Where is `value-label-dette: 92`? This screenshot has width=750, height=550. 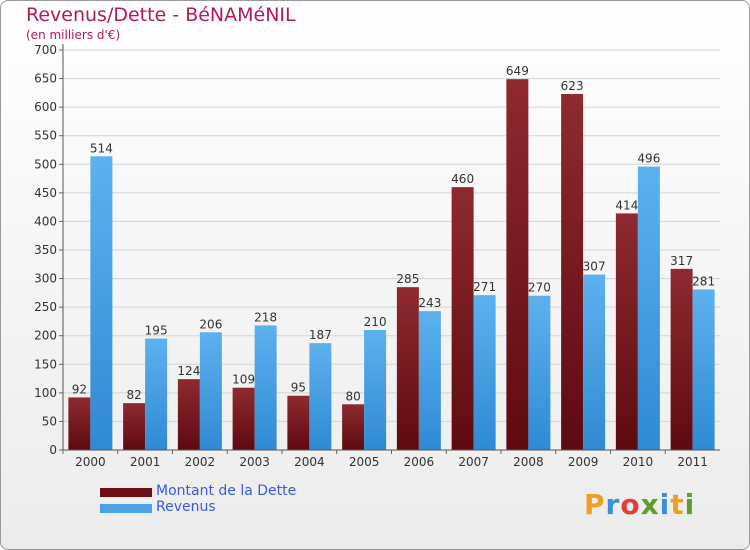
value-label-dette: 92 is located at coordinates (79, 389).